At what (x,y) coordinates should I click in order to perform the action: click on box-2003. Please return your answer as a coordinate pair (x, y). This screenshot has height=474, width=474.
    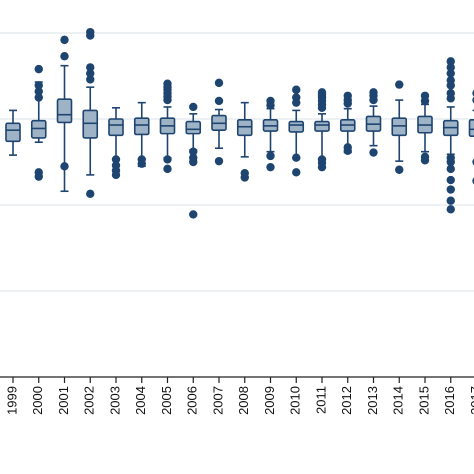
    Looking at the image, I should click on (116, 143).